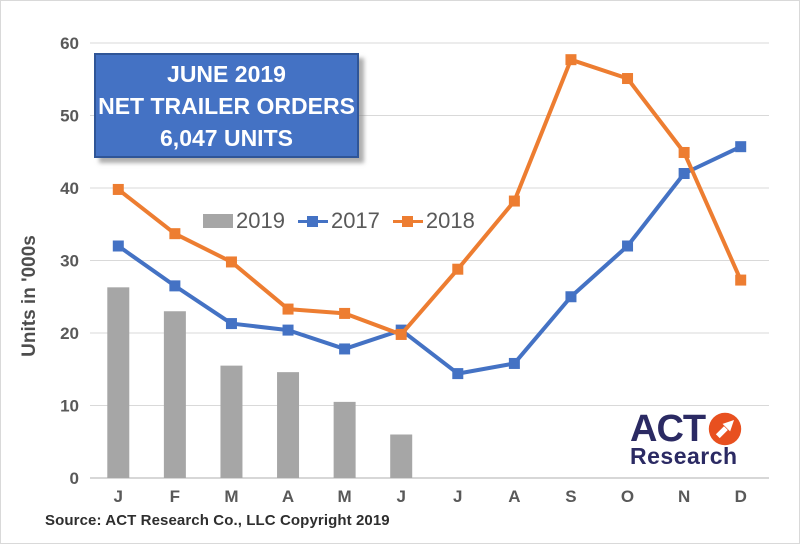 This screenshot has width=800, height=544. I want to click on marker-2017-O, so click(628, 246).